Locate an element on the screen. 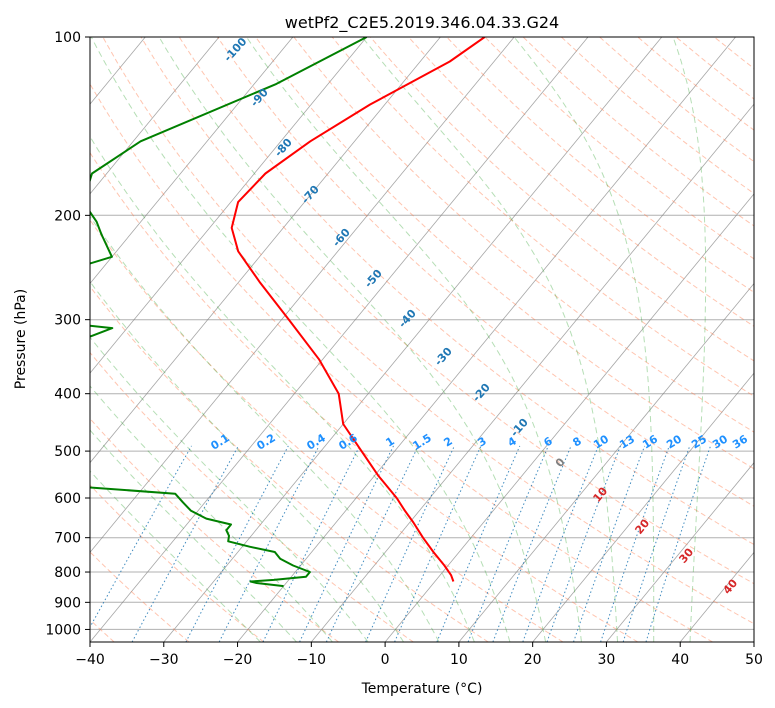 The image size is (775, 708). y-tick-label: 100 is located at coordinates (67, 38).